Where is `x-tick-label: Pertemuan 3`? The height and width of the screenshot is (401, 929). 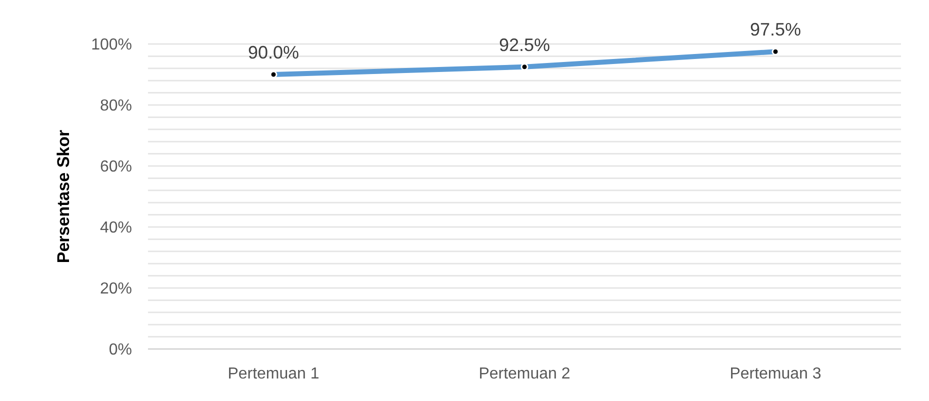 x-tick-label: Pertemuan 3 is located at coordinates (776, 373).